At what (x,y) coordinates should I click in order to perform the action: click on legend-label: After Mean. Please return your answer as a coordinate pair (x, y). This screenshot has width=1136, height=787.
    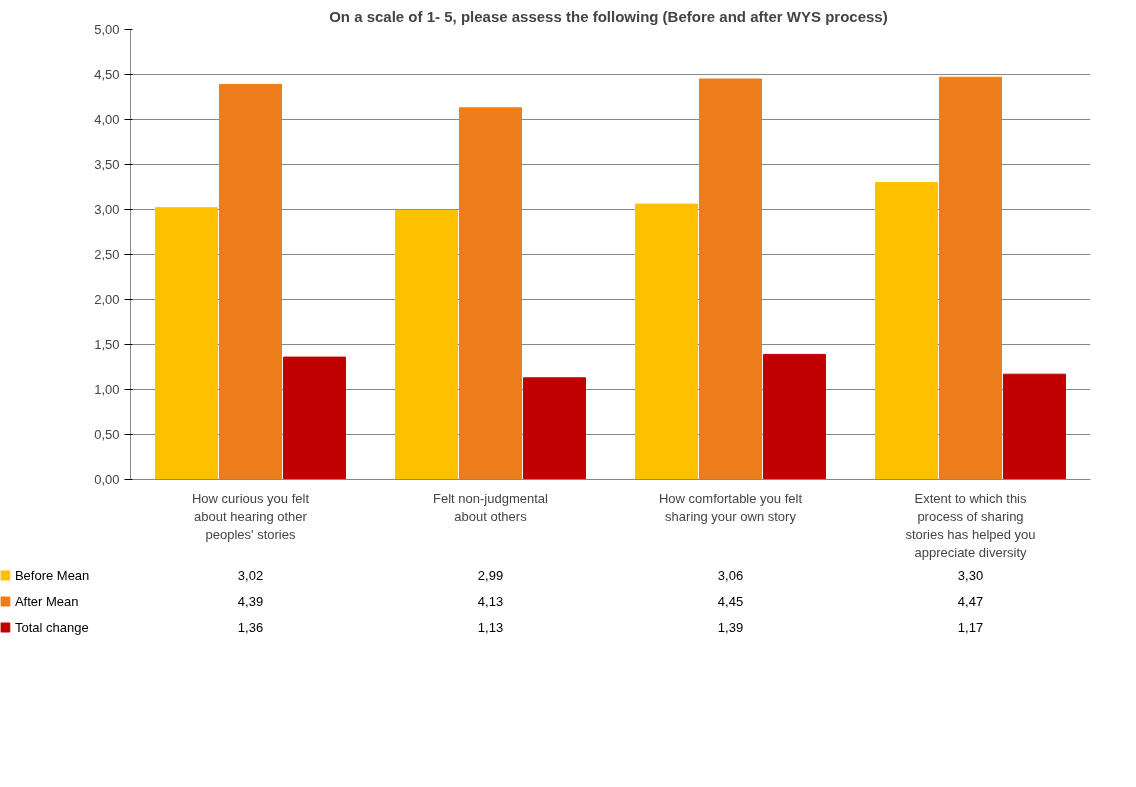
    Looking at the image, I should click on (46, 601).